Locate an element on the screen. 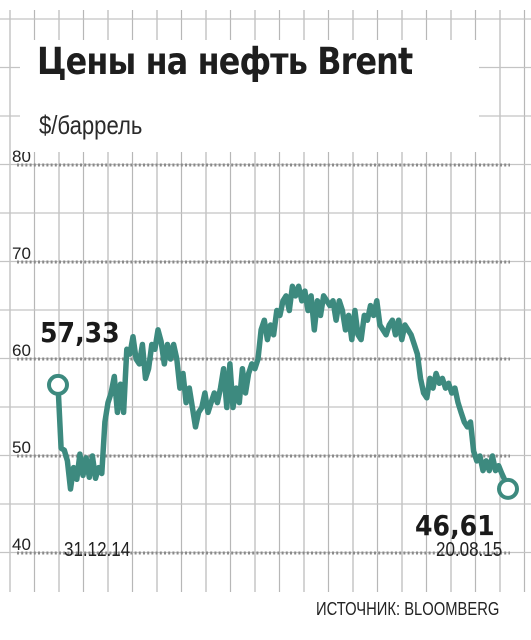  y-tick-label-40: 40 is located at coordinates (21, 544).